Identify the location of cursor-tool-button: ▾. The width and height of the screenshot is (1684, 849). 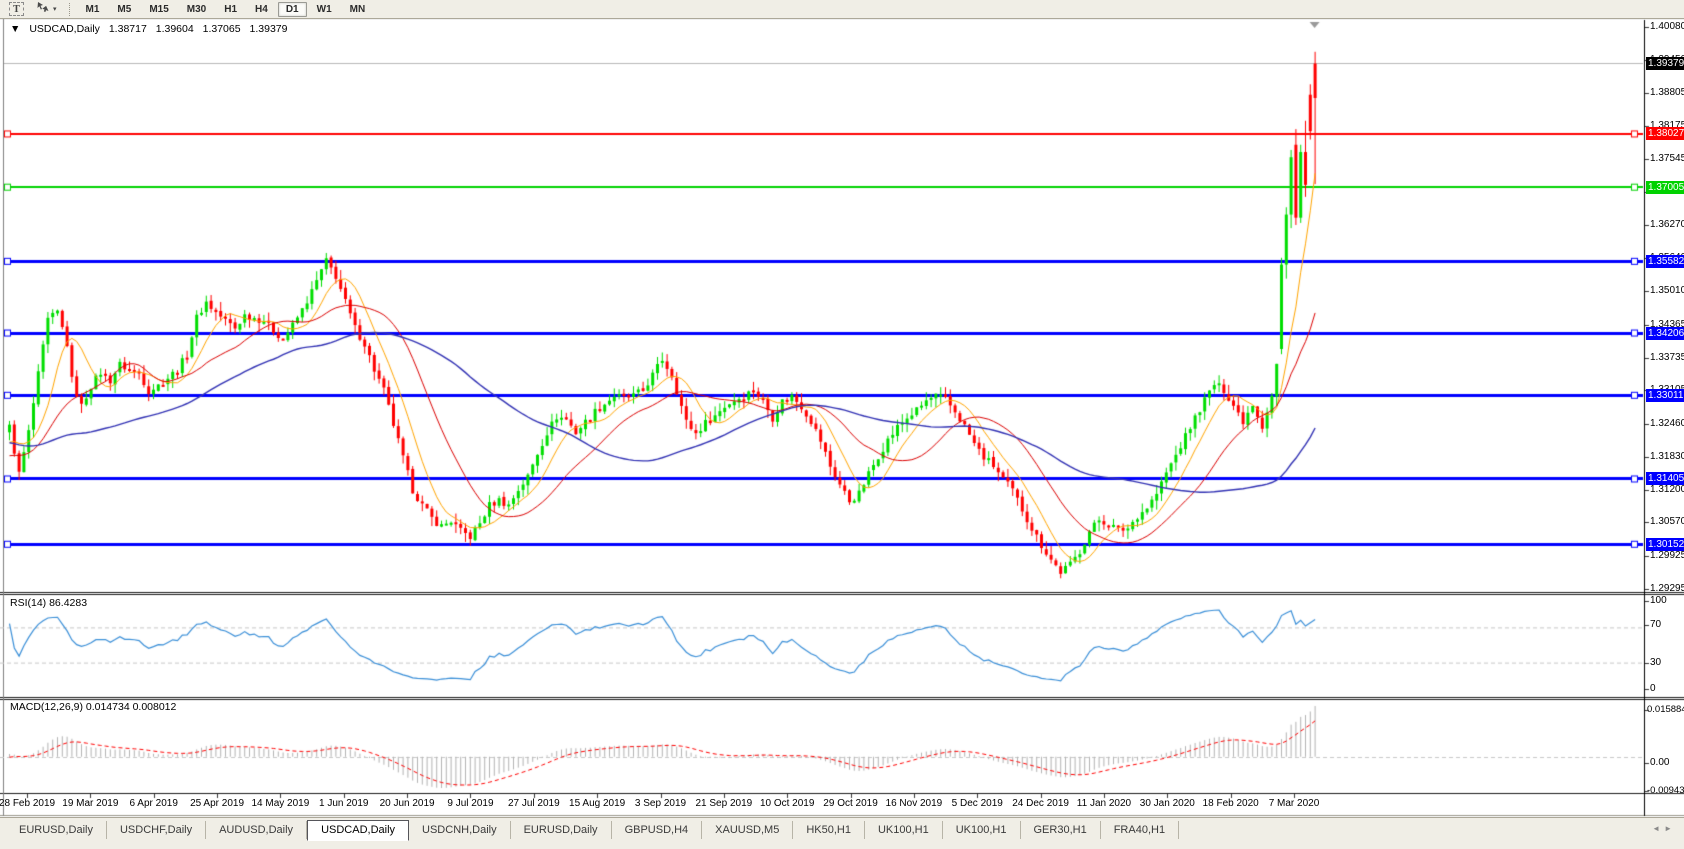
(46, 9).